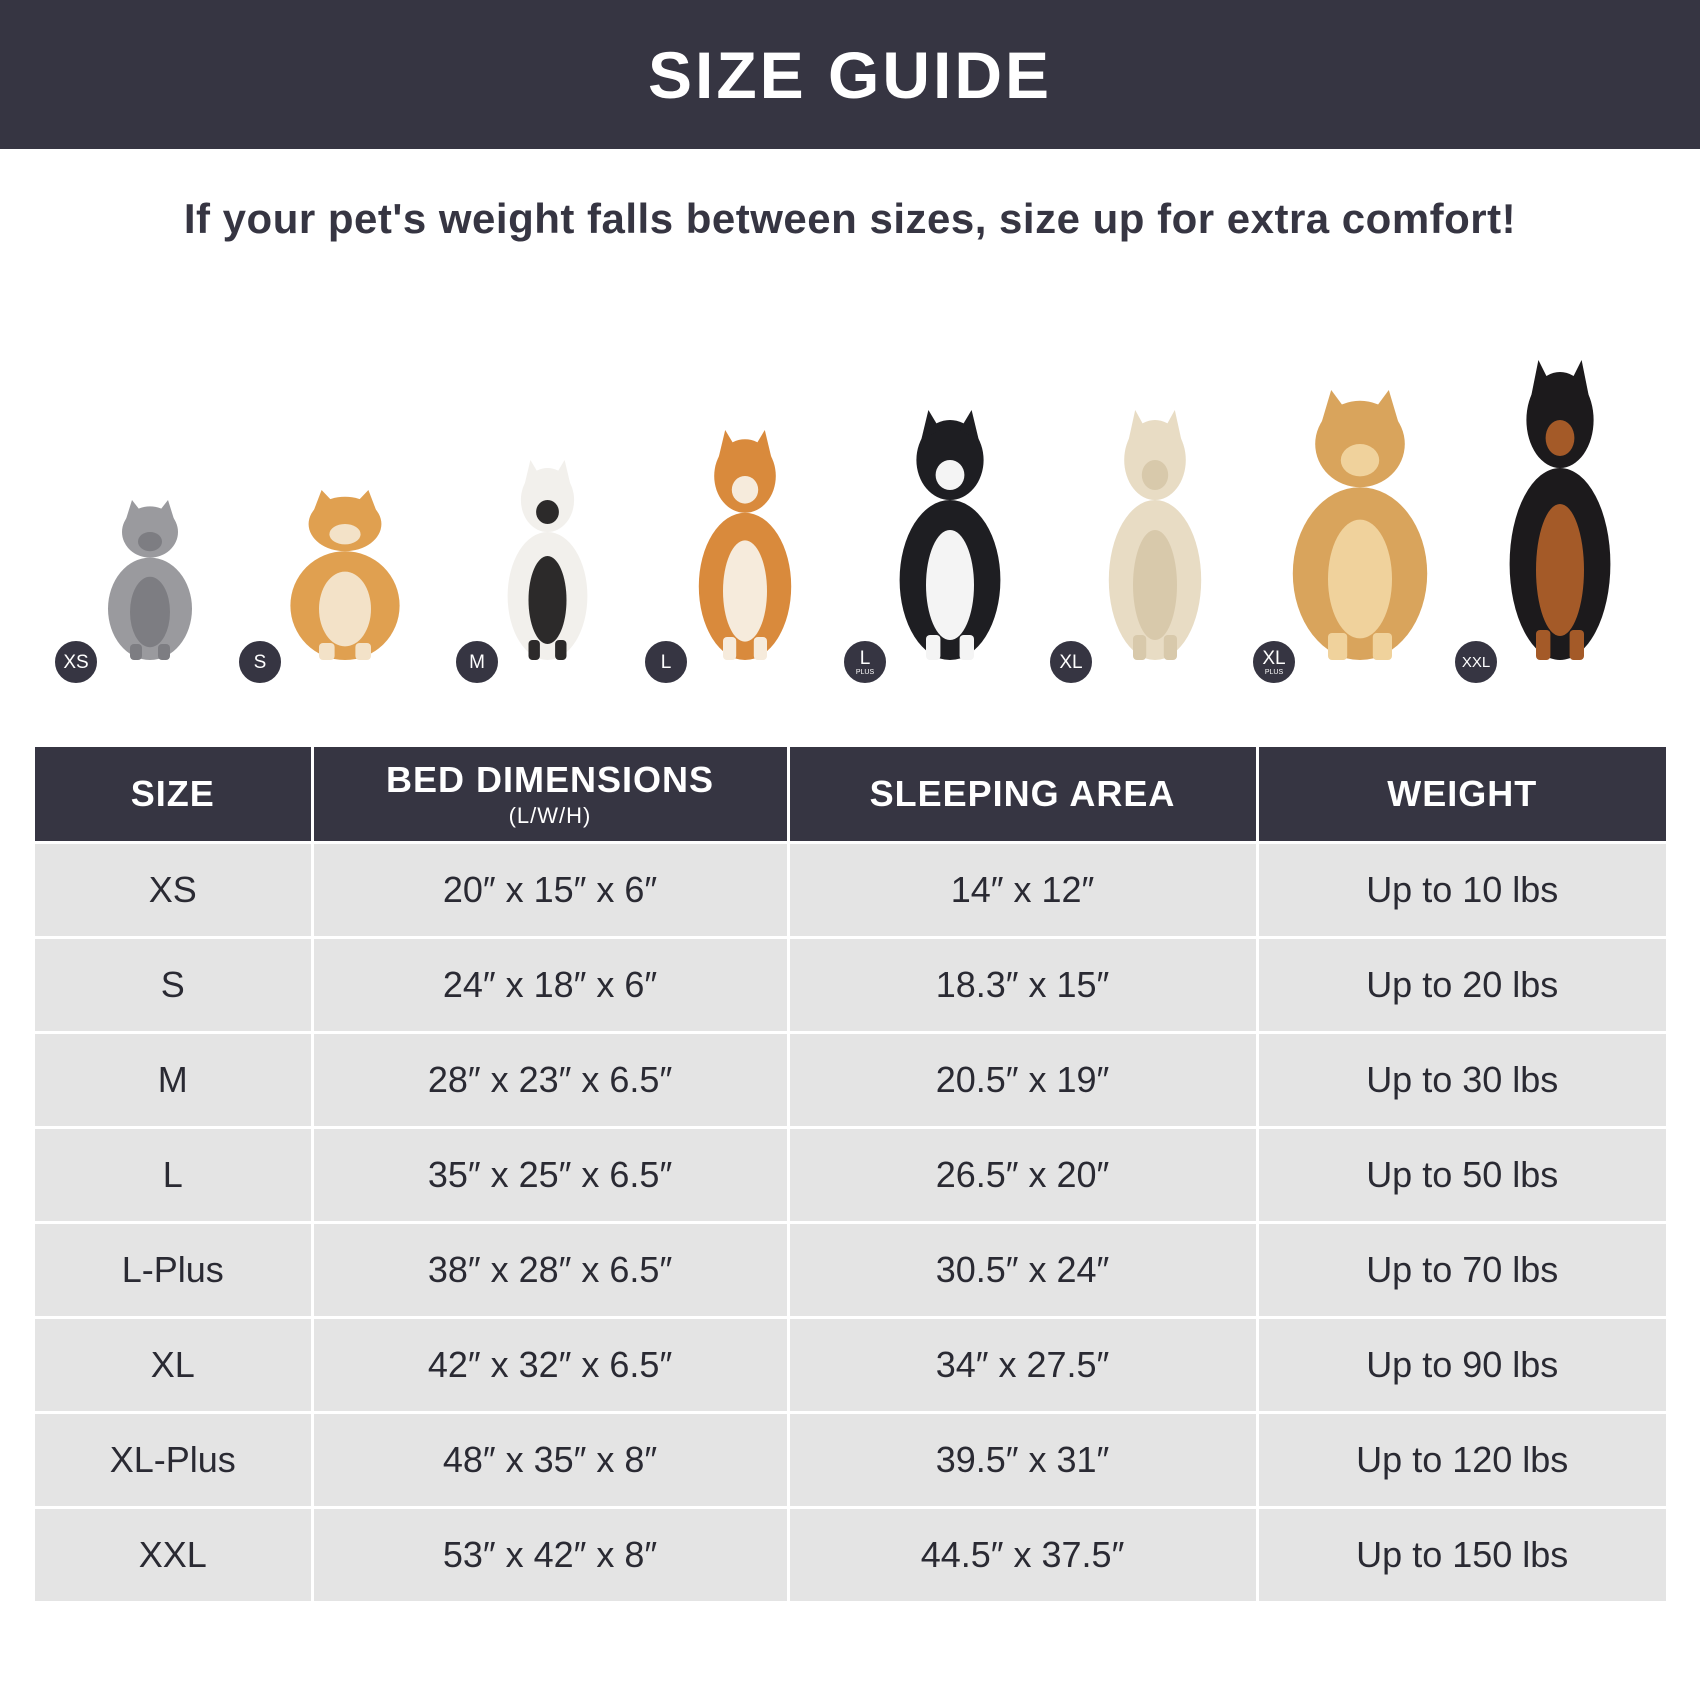  What do you see at coordinates (174, 1174) in the screenshot?
I see `cell-size: L` at bounding box center [174, 1174].